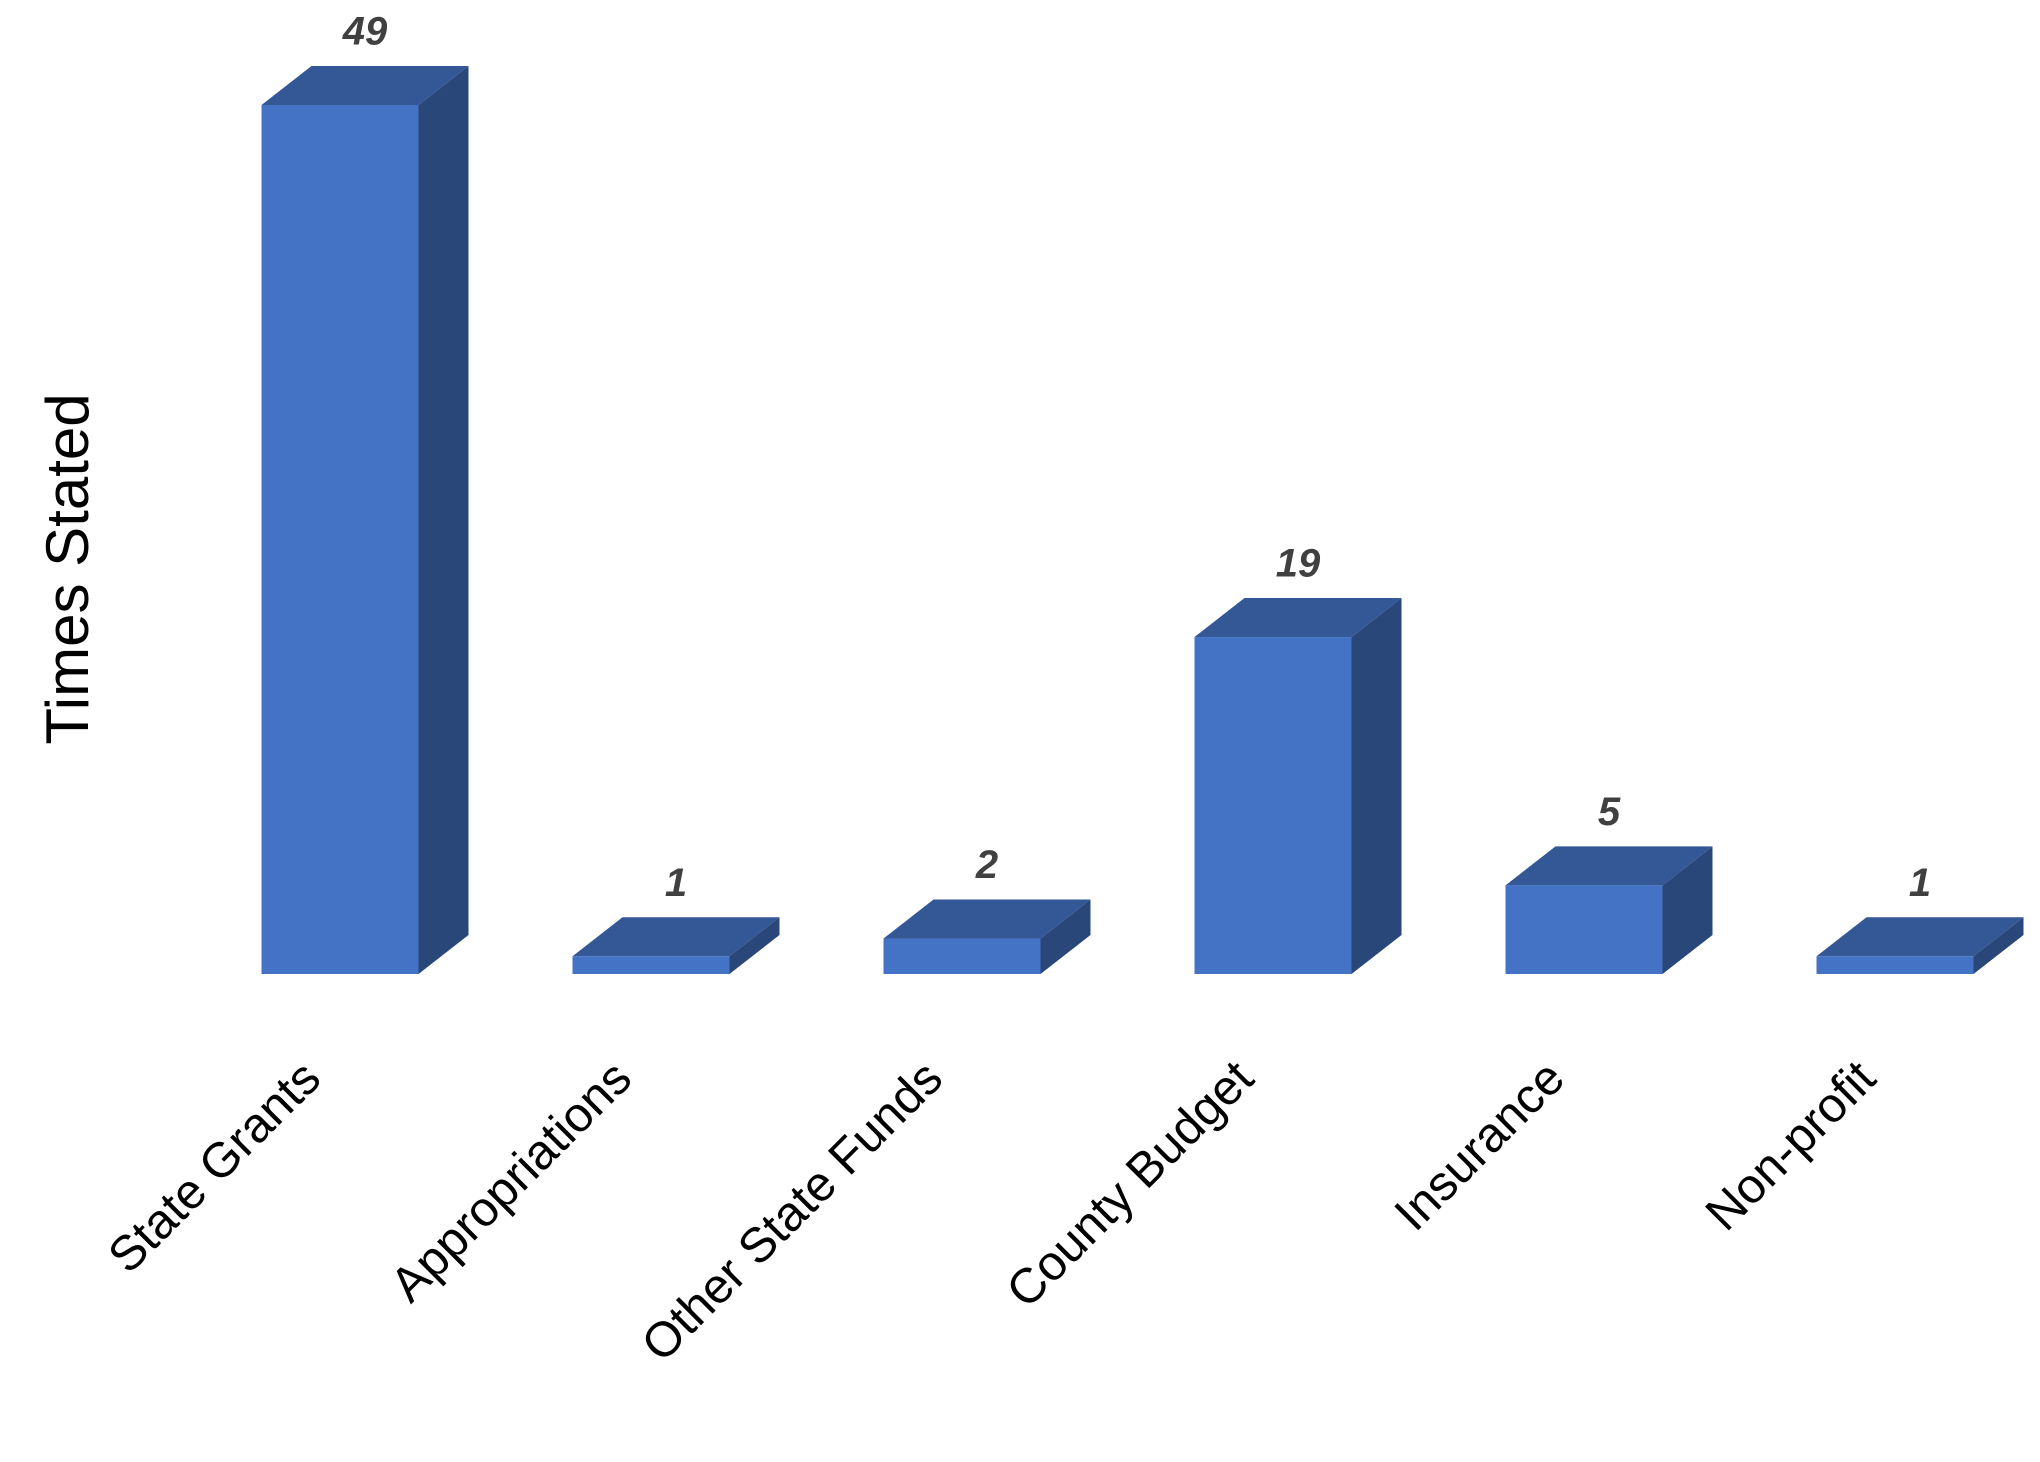  What do you see at coordinates (1131, 1184) in the screenshot?
I see `x-tick-label: County Budget` at bounding box center [1131, 1184].